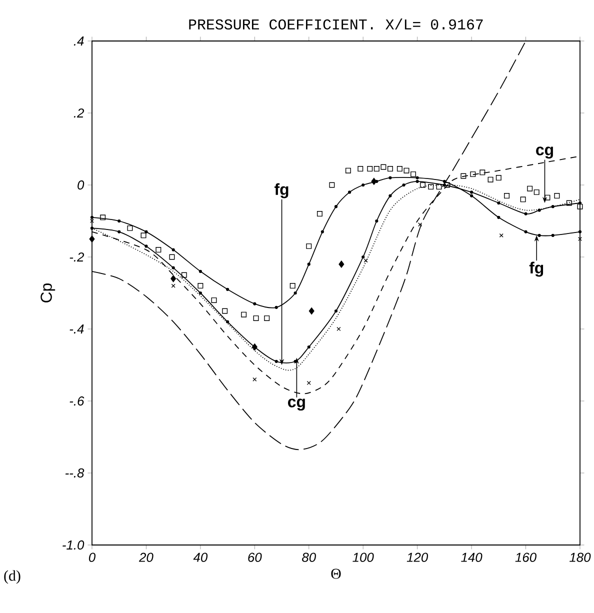  I want to click on y-tick-label: -1.0, so click(73, 545).